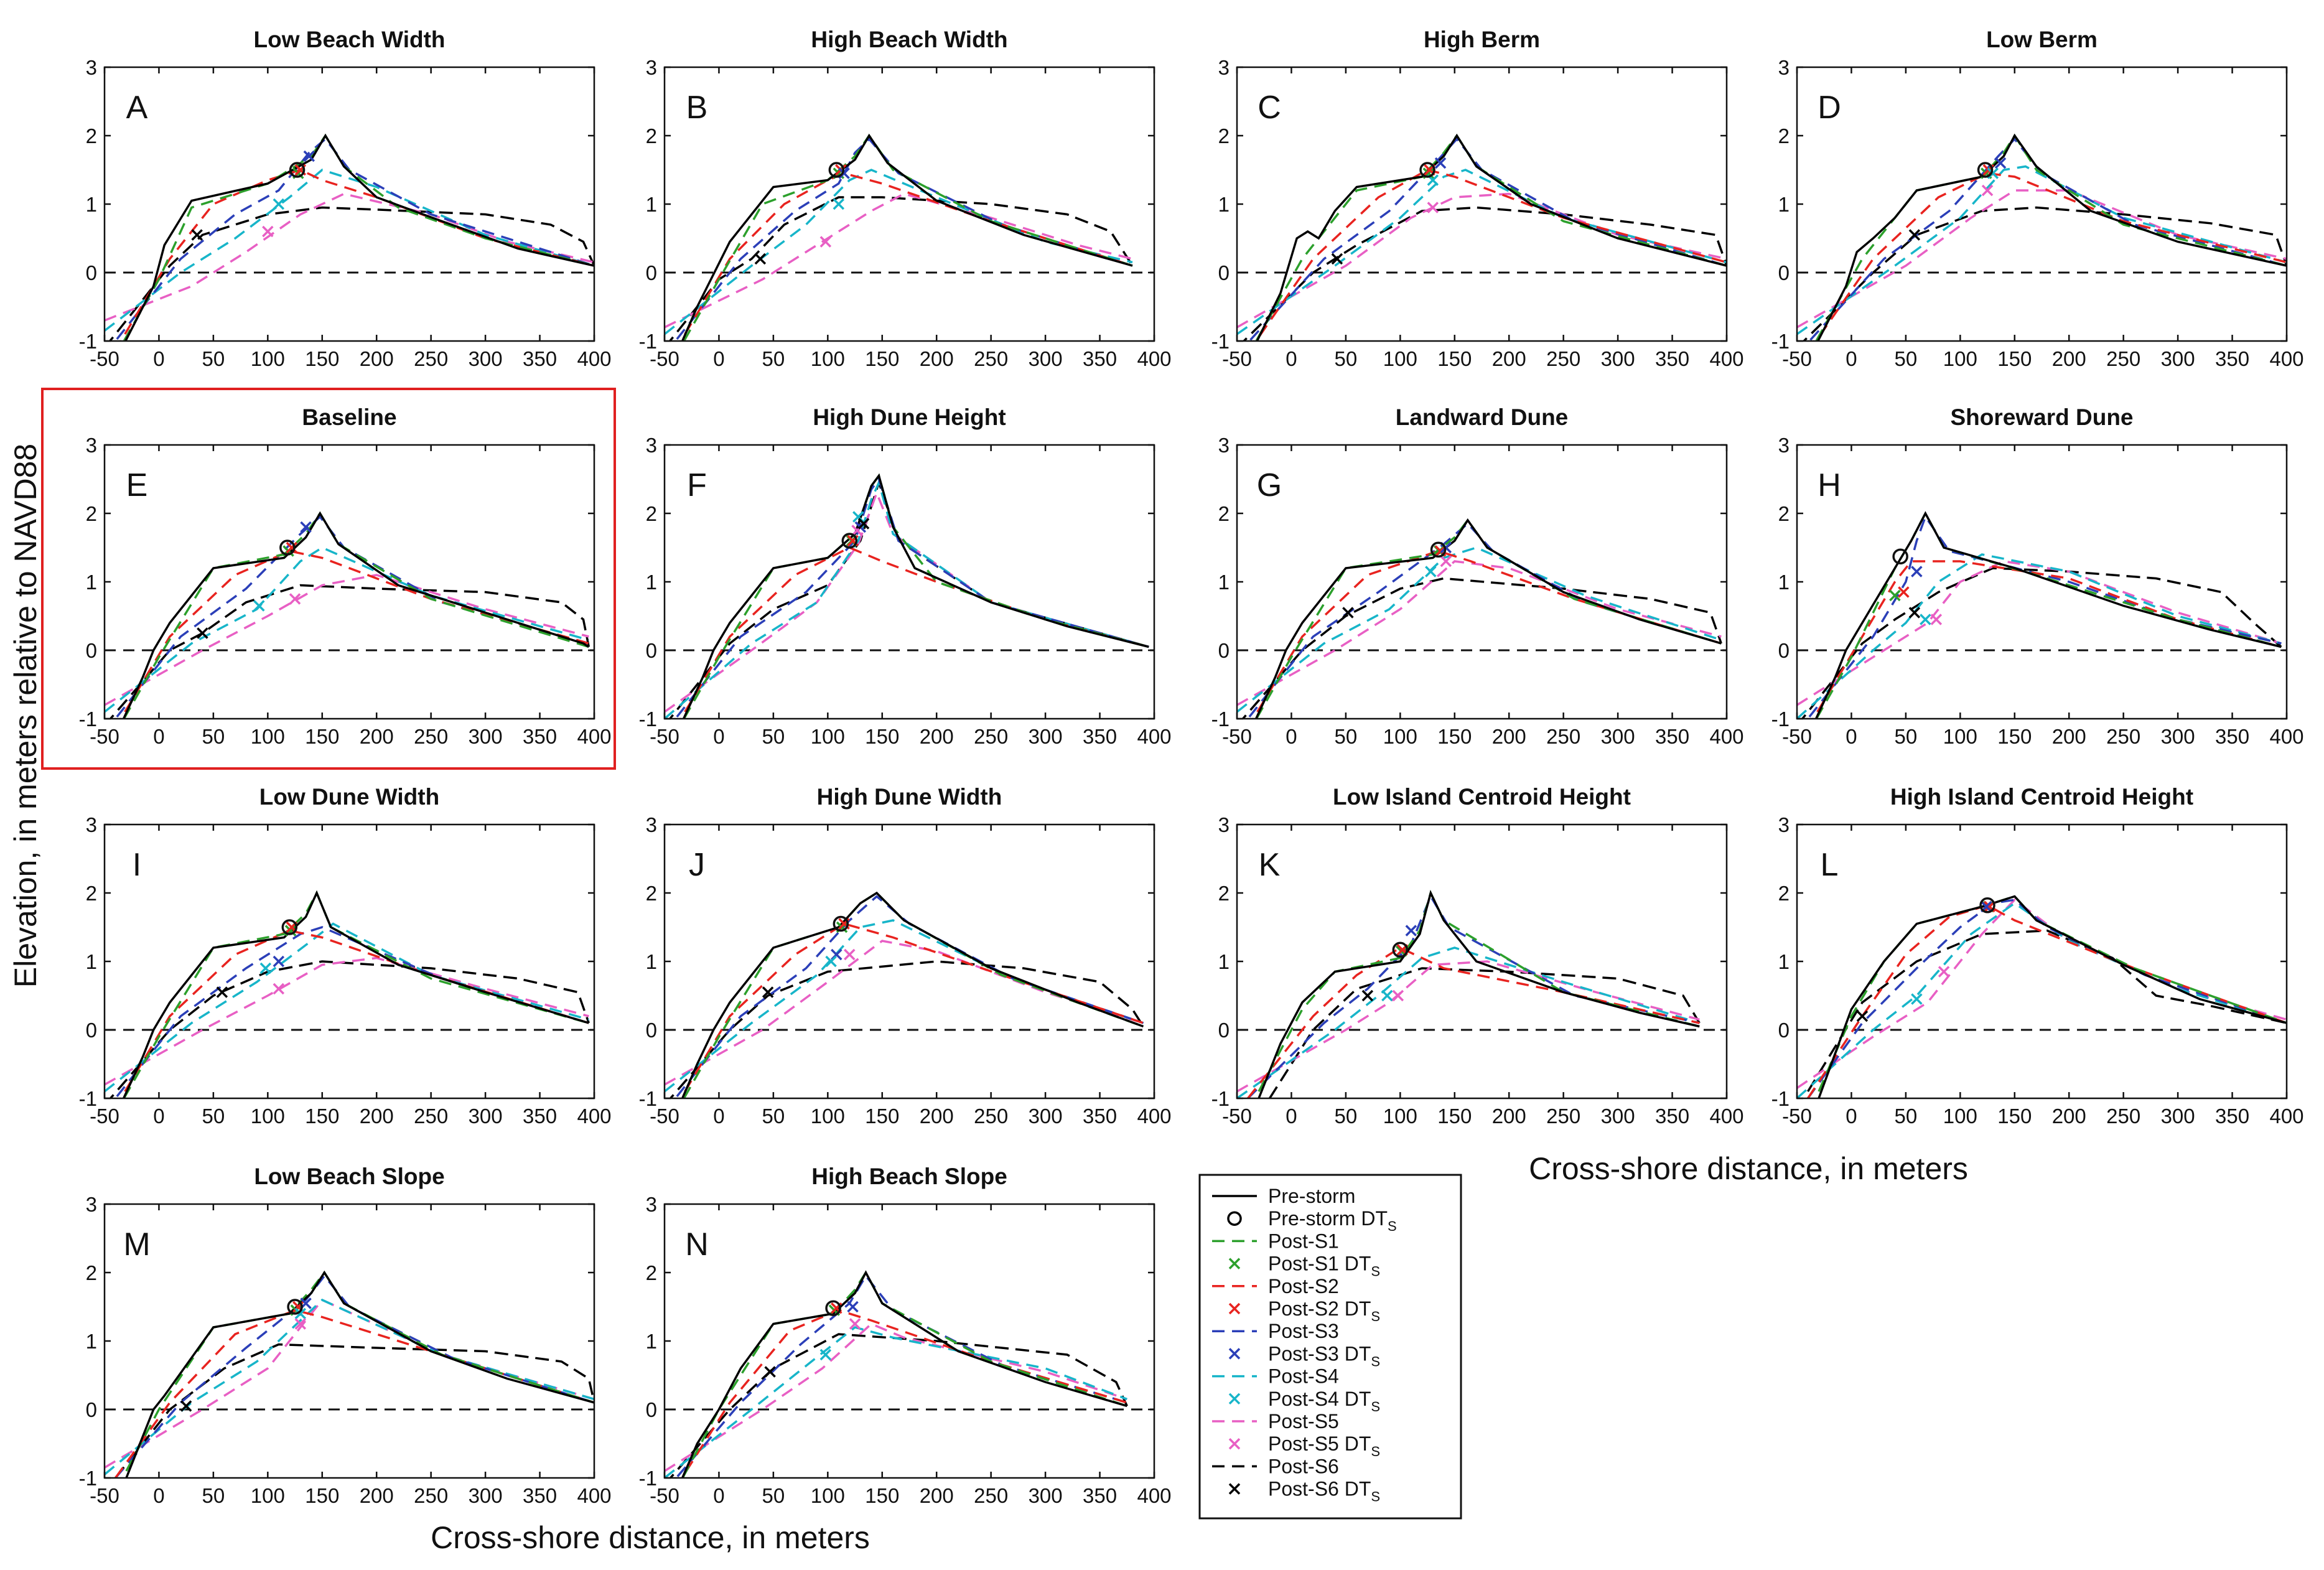 The image size is (2324, 1570). I want to click on panel-e-title: Baseline, so click(349, 417).